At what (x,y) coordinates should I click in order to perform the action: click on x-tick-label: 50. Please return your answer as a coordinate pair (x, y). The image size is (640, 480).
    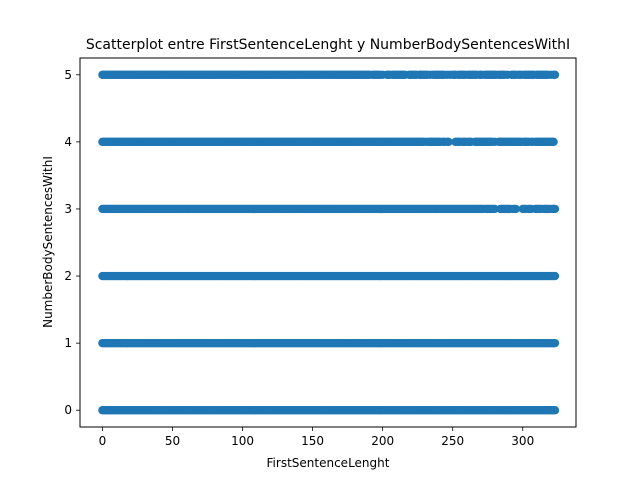
    Looking at the image, I should click on (172, 441).